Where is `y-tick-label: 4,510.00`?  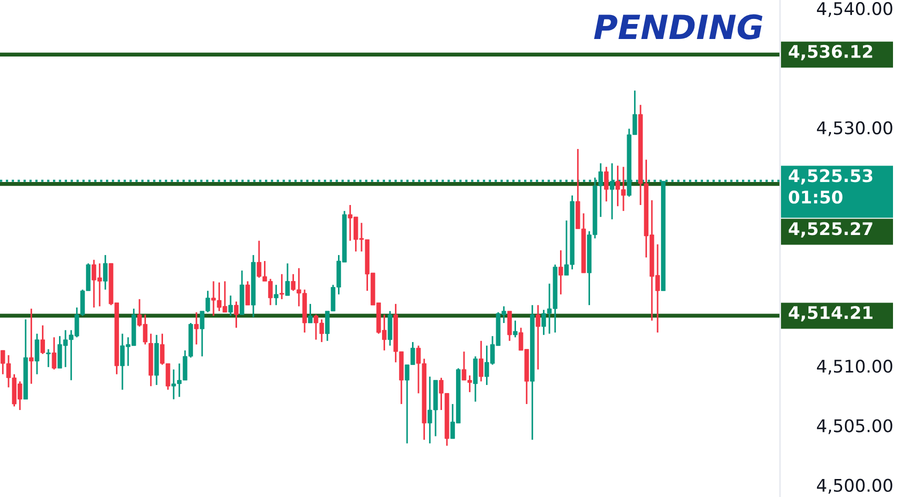 y-tick-label: 4,510.00 is located at coordinates (854, 367).